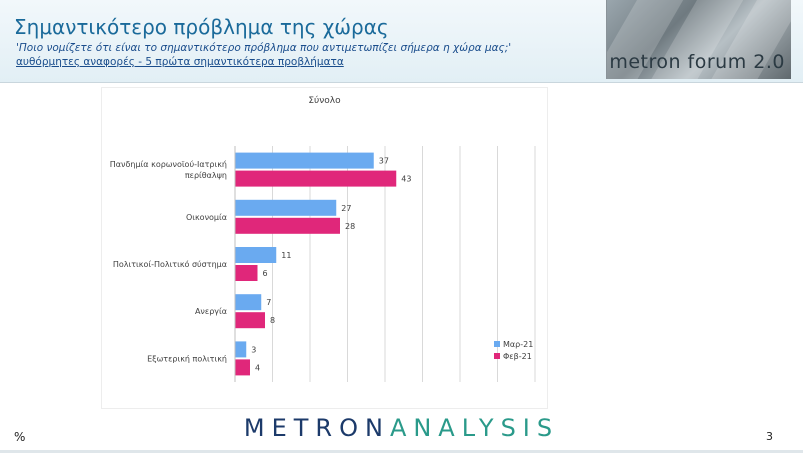 The height and width of the screenshot is (453, 803). I want to click on category-label: Πανδημία κορωνοϊού-Ιατρική, so click(168, 164).